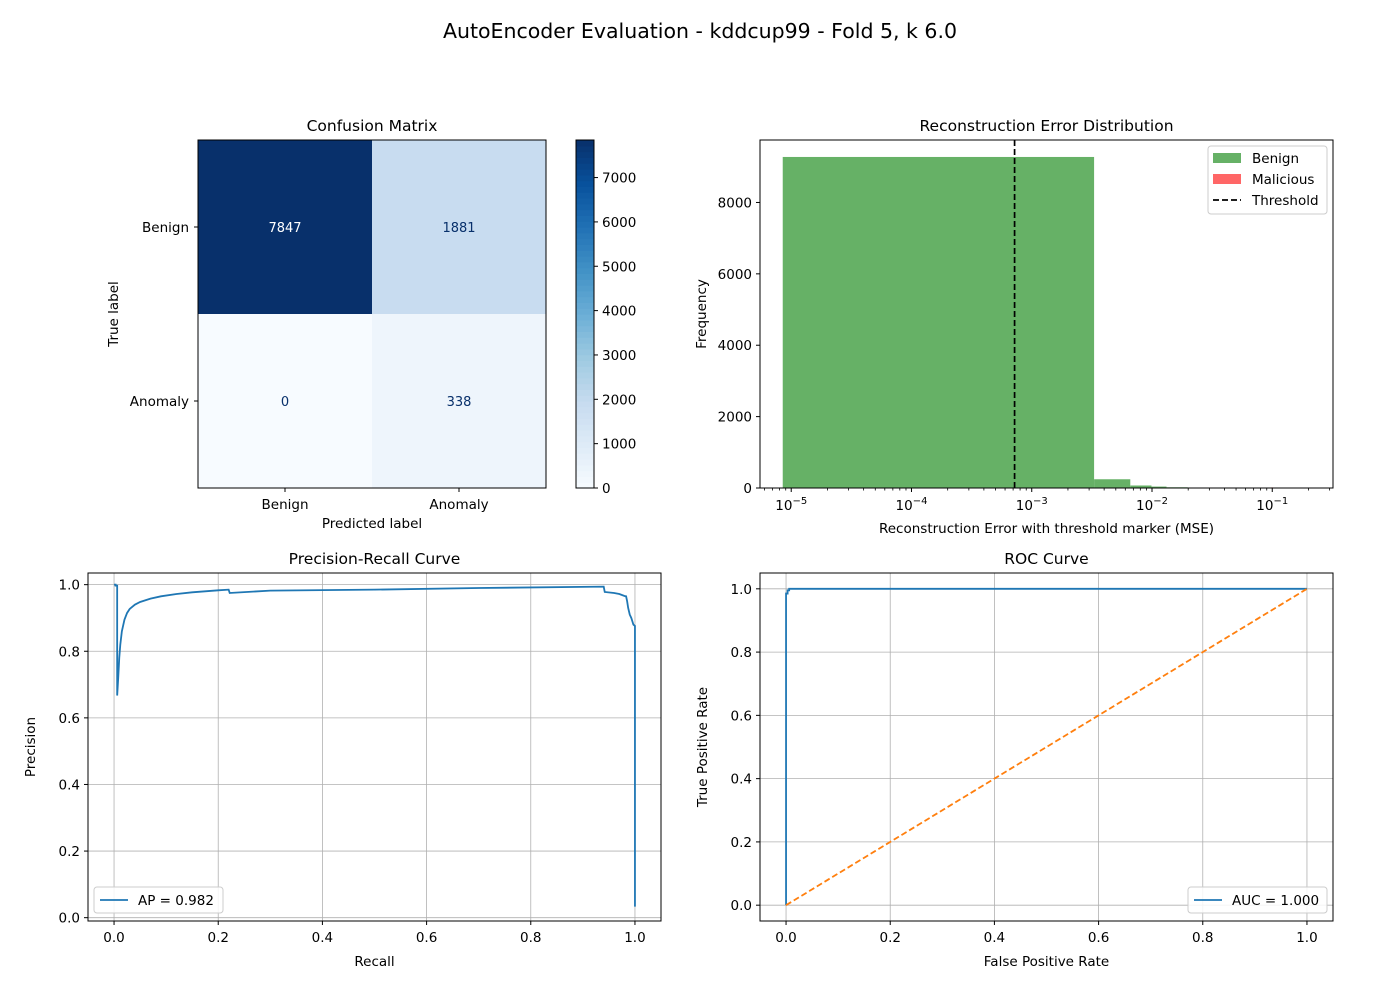  What do you see at coordinates (165, 228) in the screenshot?
I see `y-tick-label: Benign` at bounding box center [165, 228].